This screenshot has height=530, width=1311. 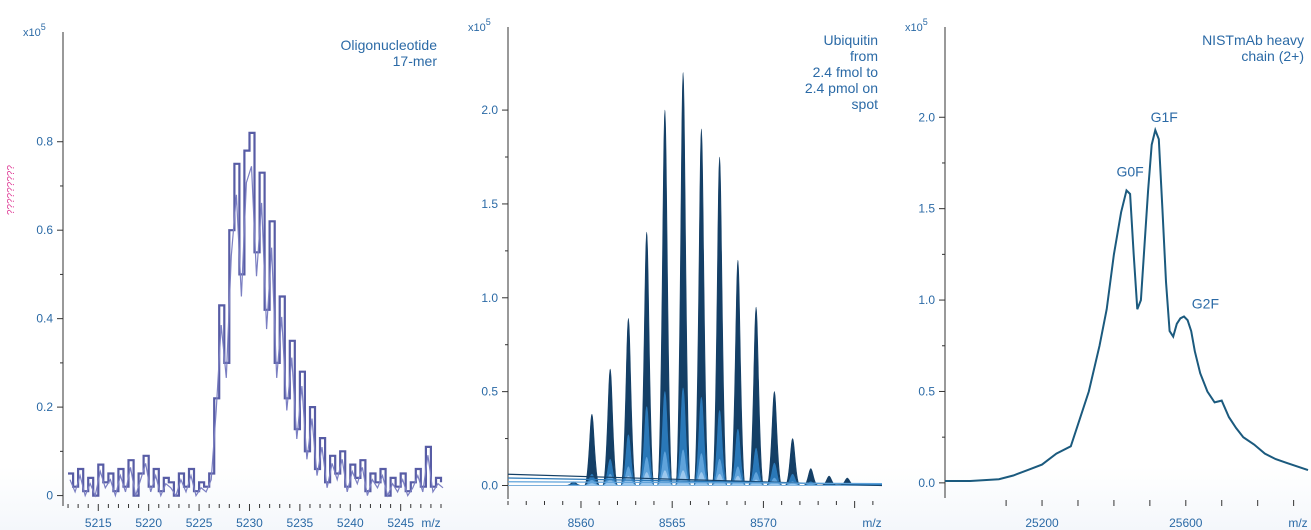 What do you see at coordinates (11, 190) in the screenshot?
I see `figure-y-axis-label: ?????????` at bounding box center [11, 190].